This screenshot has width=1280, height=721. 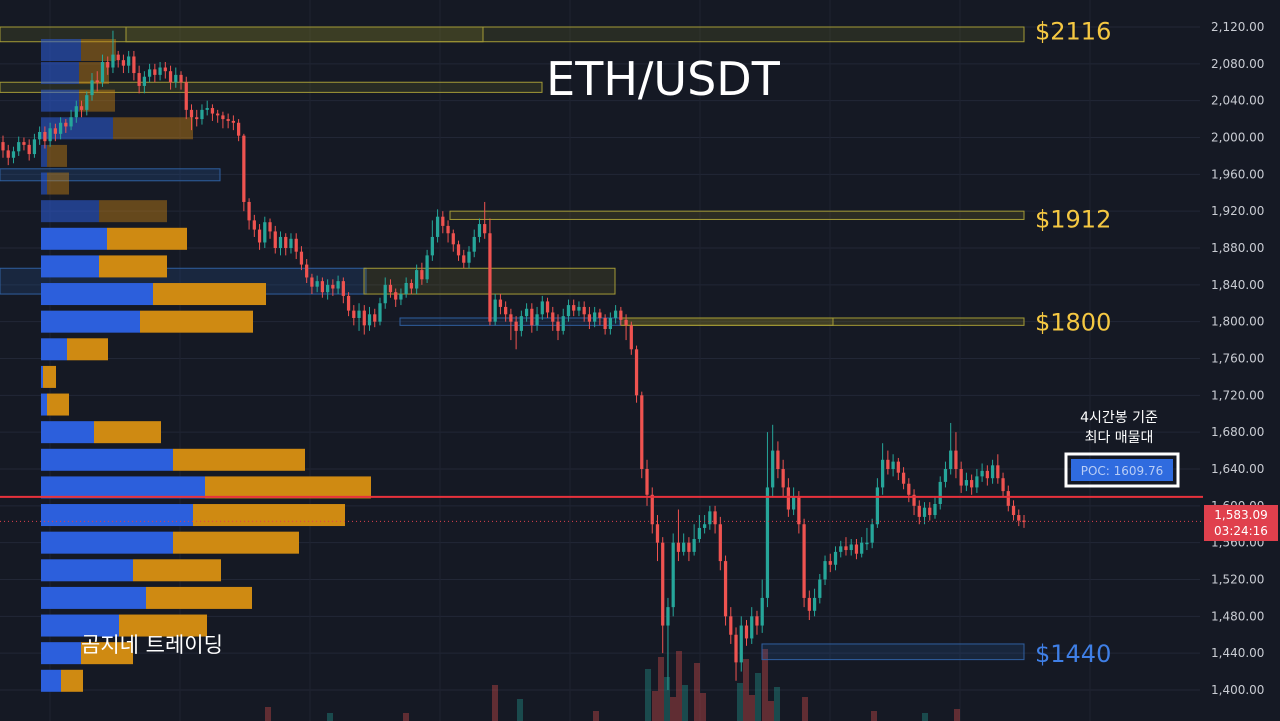 I want to click on y-tick-label: 2,120.00, so click(x=1237, y=27).